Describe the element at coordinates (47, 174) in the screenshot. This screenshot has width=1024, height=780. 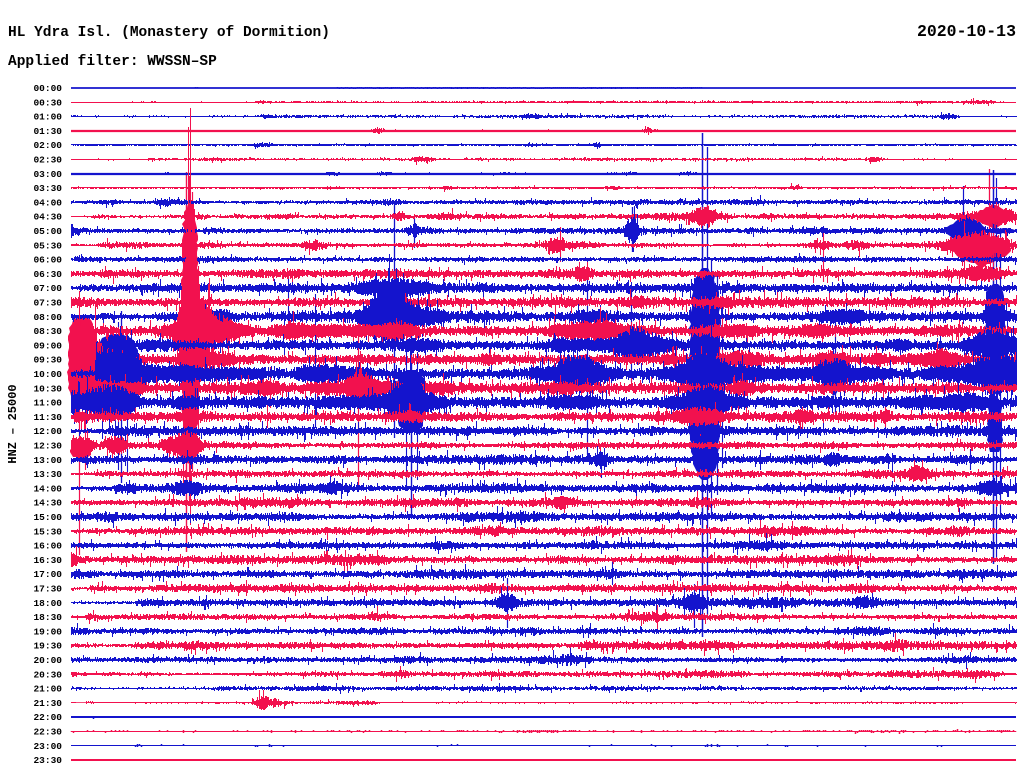
I see `svg-text: 03:00` at that location.